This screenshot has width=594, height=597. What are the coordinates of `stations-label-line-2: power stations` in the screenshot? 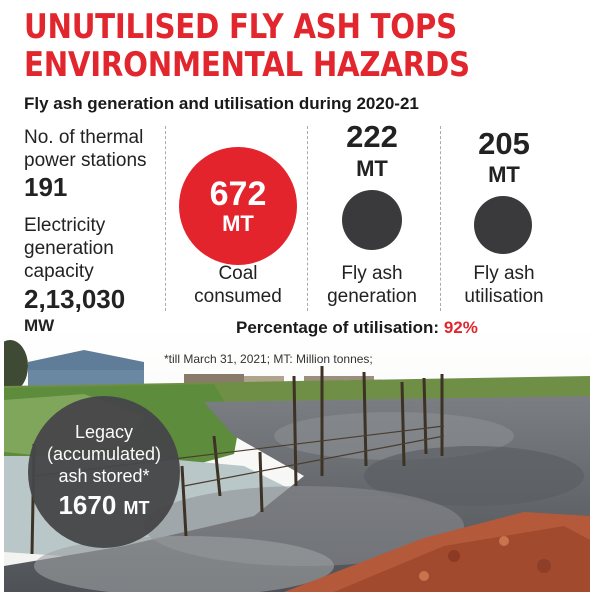 It's located at (85, 160).